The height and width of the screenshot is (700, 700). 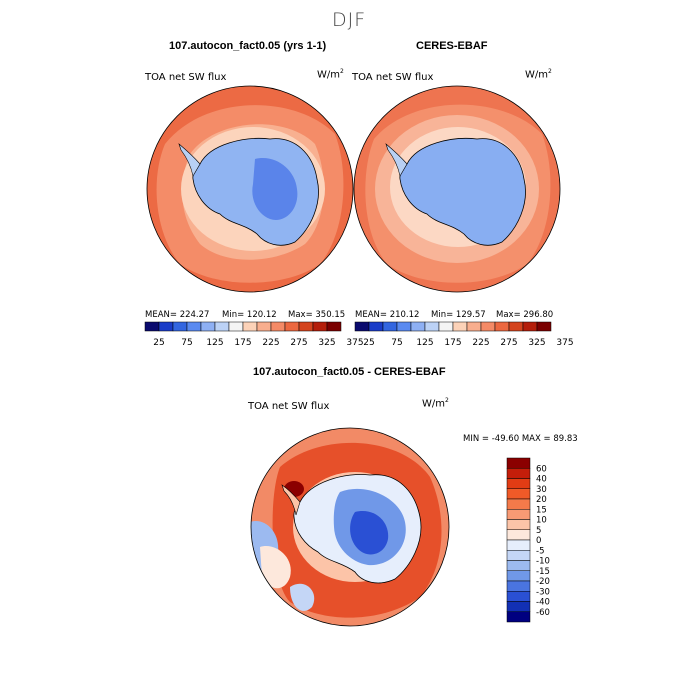 I want to click on panel-1-map, so click(x=250, y=189).